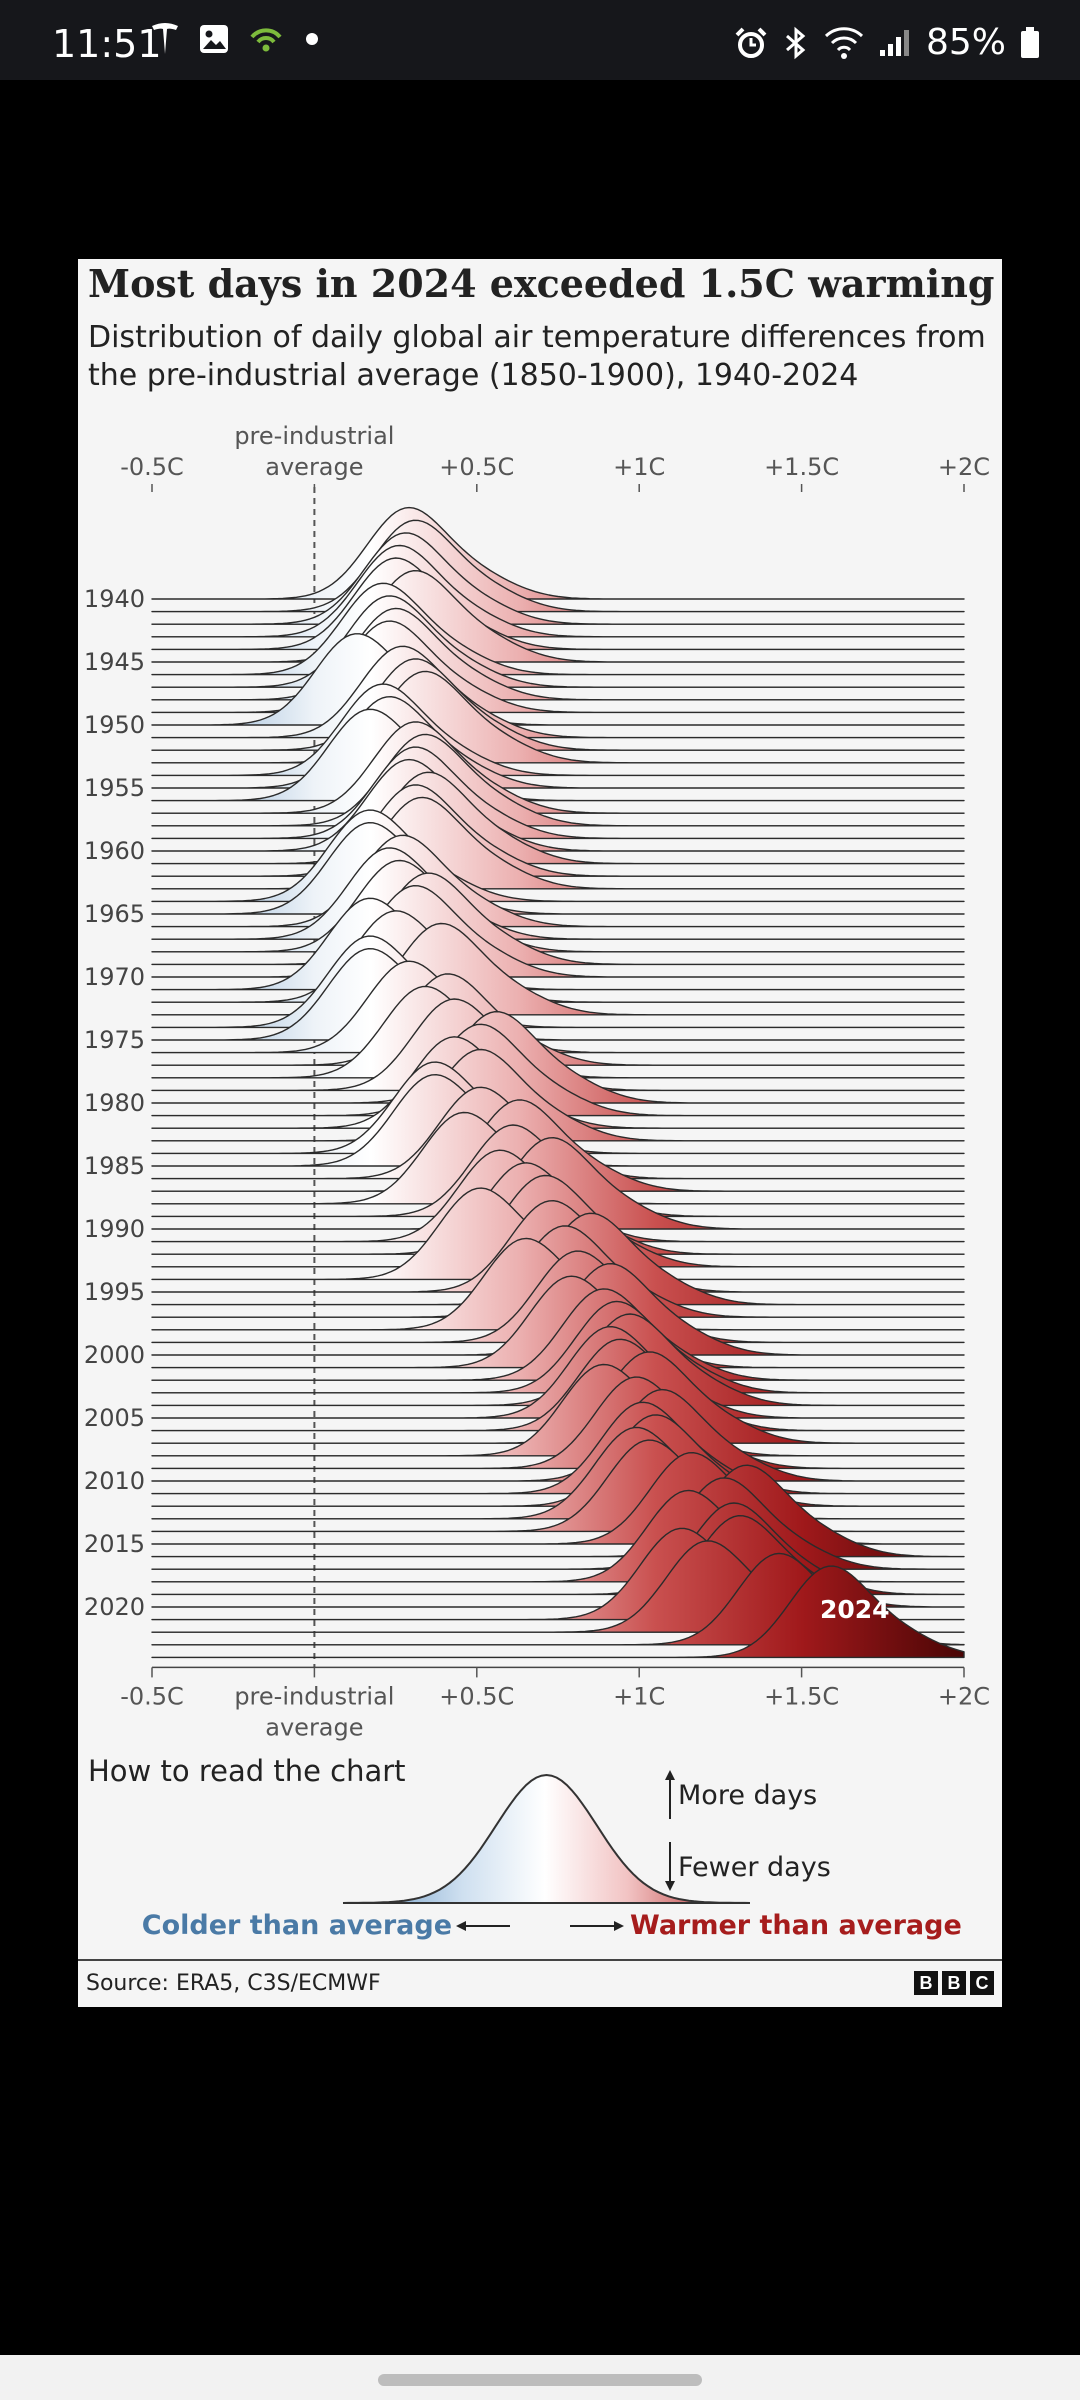  Describe the element at coordinates (114, 1544) in the screenshot. I see `year-label: 2015` at that location.